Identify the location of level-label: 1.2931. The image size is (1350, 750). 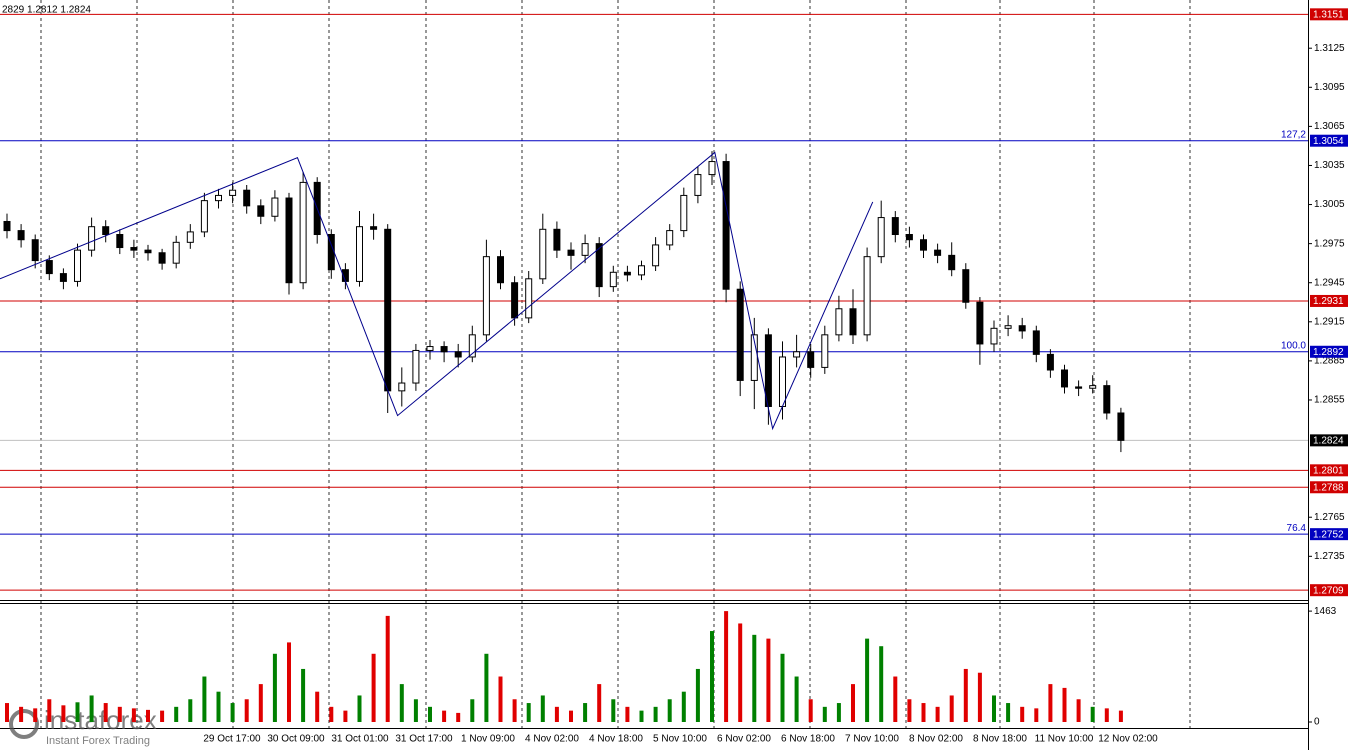
(1328, 301).